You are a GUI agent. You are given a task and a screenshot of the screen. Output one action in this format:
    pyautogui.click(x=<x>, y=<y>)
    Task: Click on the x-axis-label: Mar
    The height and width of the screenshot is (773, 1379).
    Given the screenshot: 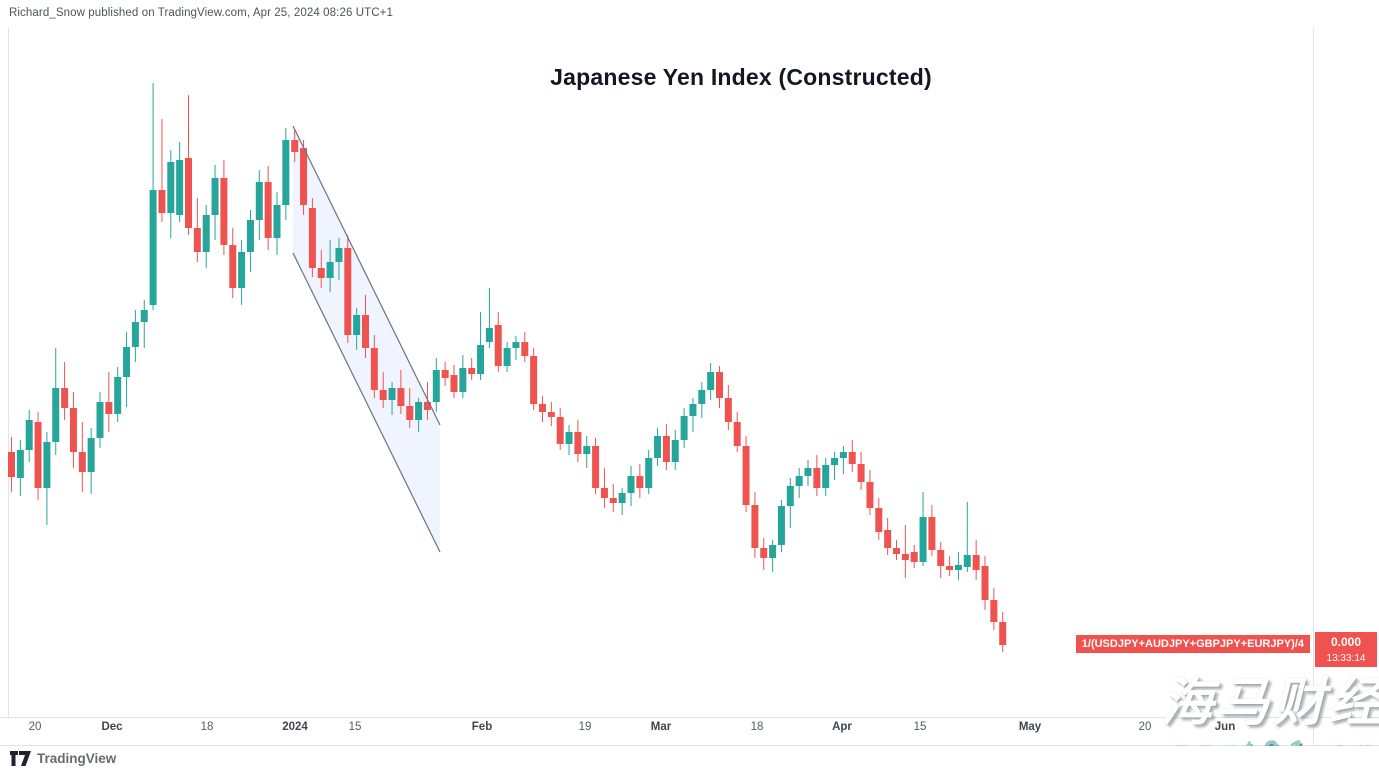 What is the action you would take?
    pyautogui.click(x=661, y=727)
    